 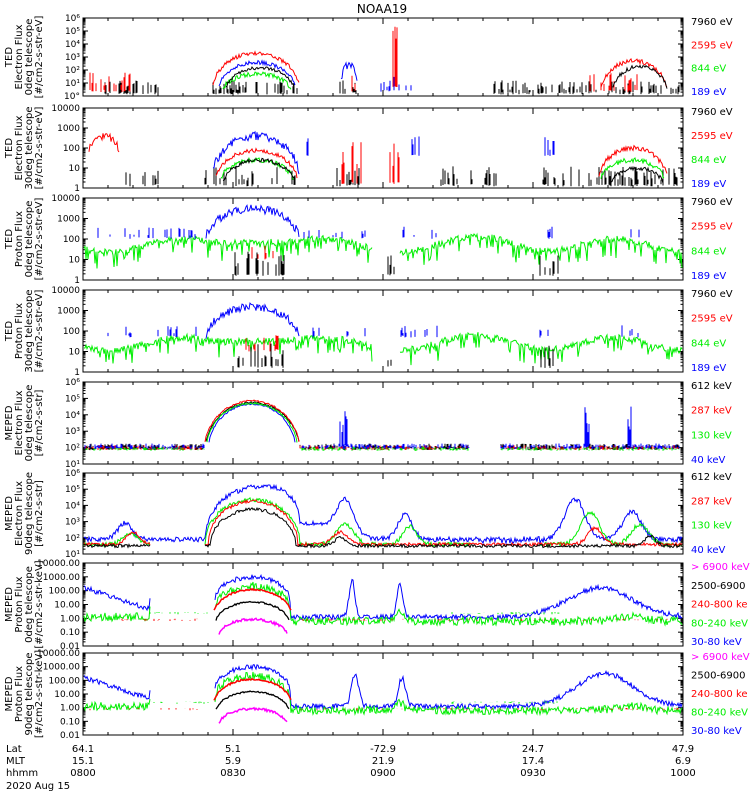 I want to click on legend-blue: 30-80 keV, so click(x=716, y=642).